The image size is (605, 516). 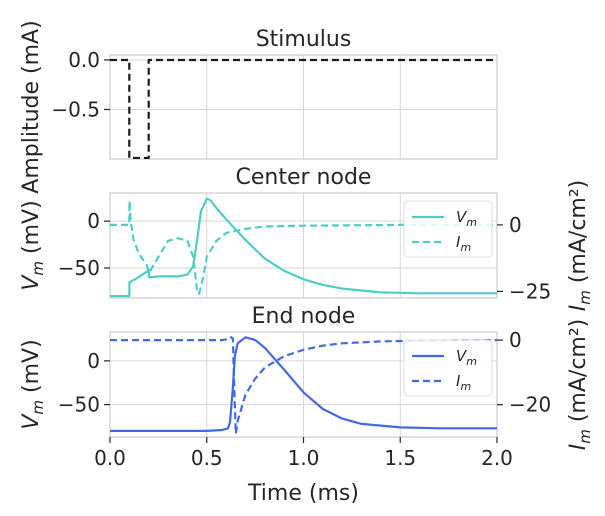 What do you see at coordinates (303, 493) in the screenshot?
I see `x-axis-label: Time (ms)` at bounding box center [303, 493].